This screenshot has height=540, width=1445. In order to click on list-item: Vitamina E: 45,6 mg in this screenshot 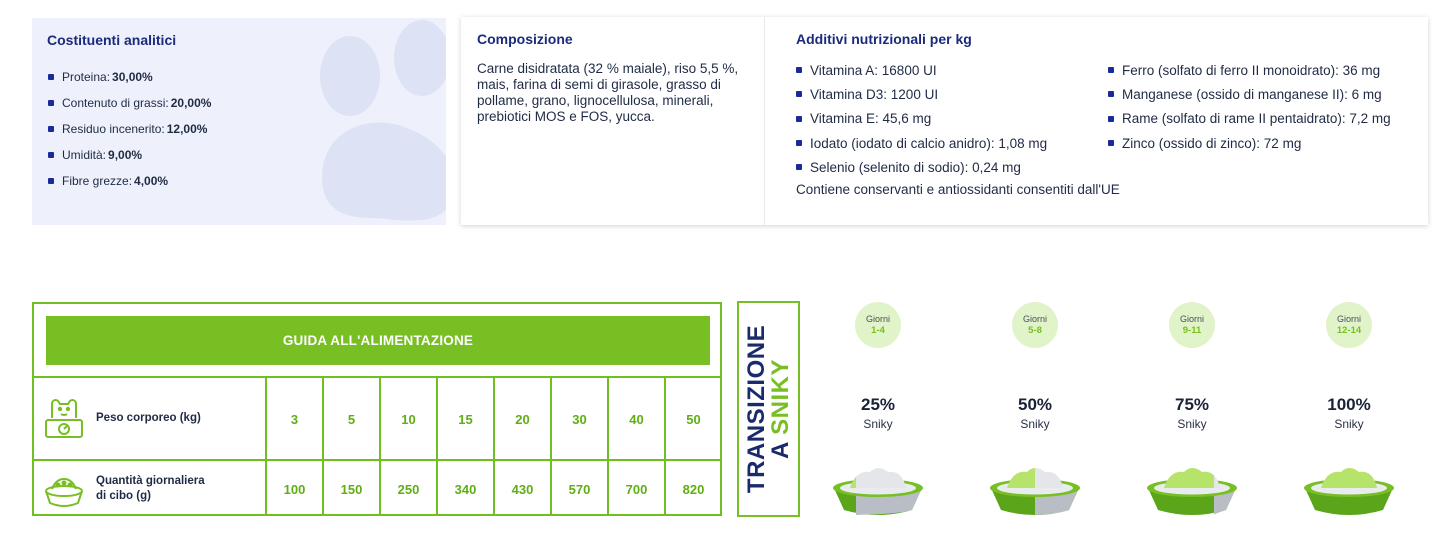, I will do `click(921, 119)`.